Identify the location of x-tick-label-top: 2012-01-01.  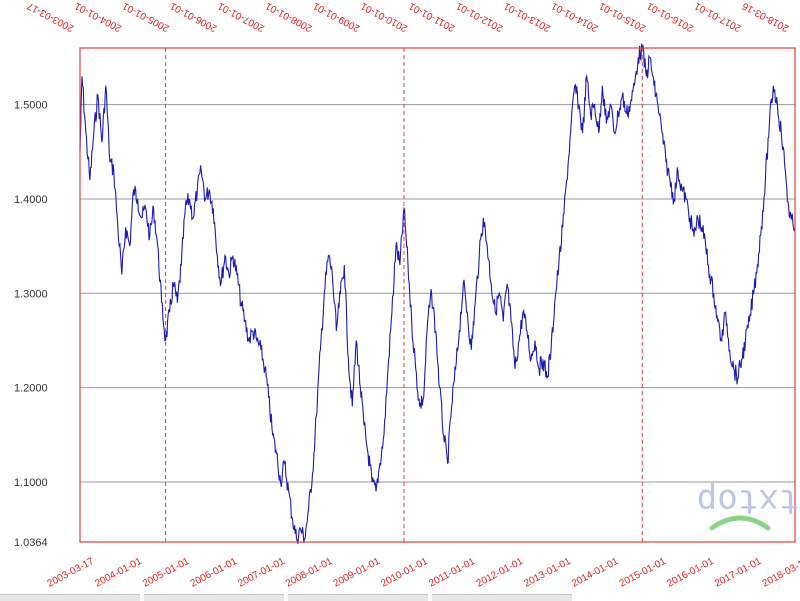
(479, 17).